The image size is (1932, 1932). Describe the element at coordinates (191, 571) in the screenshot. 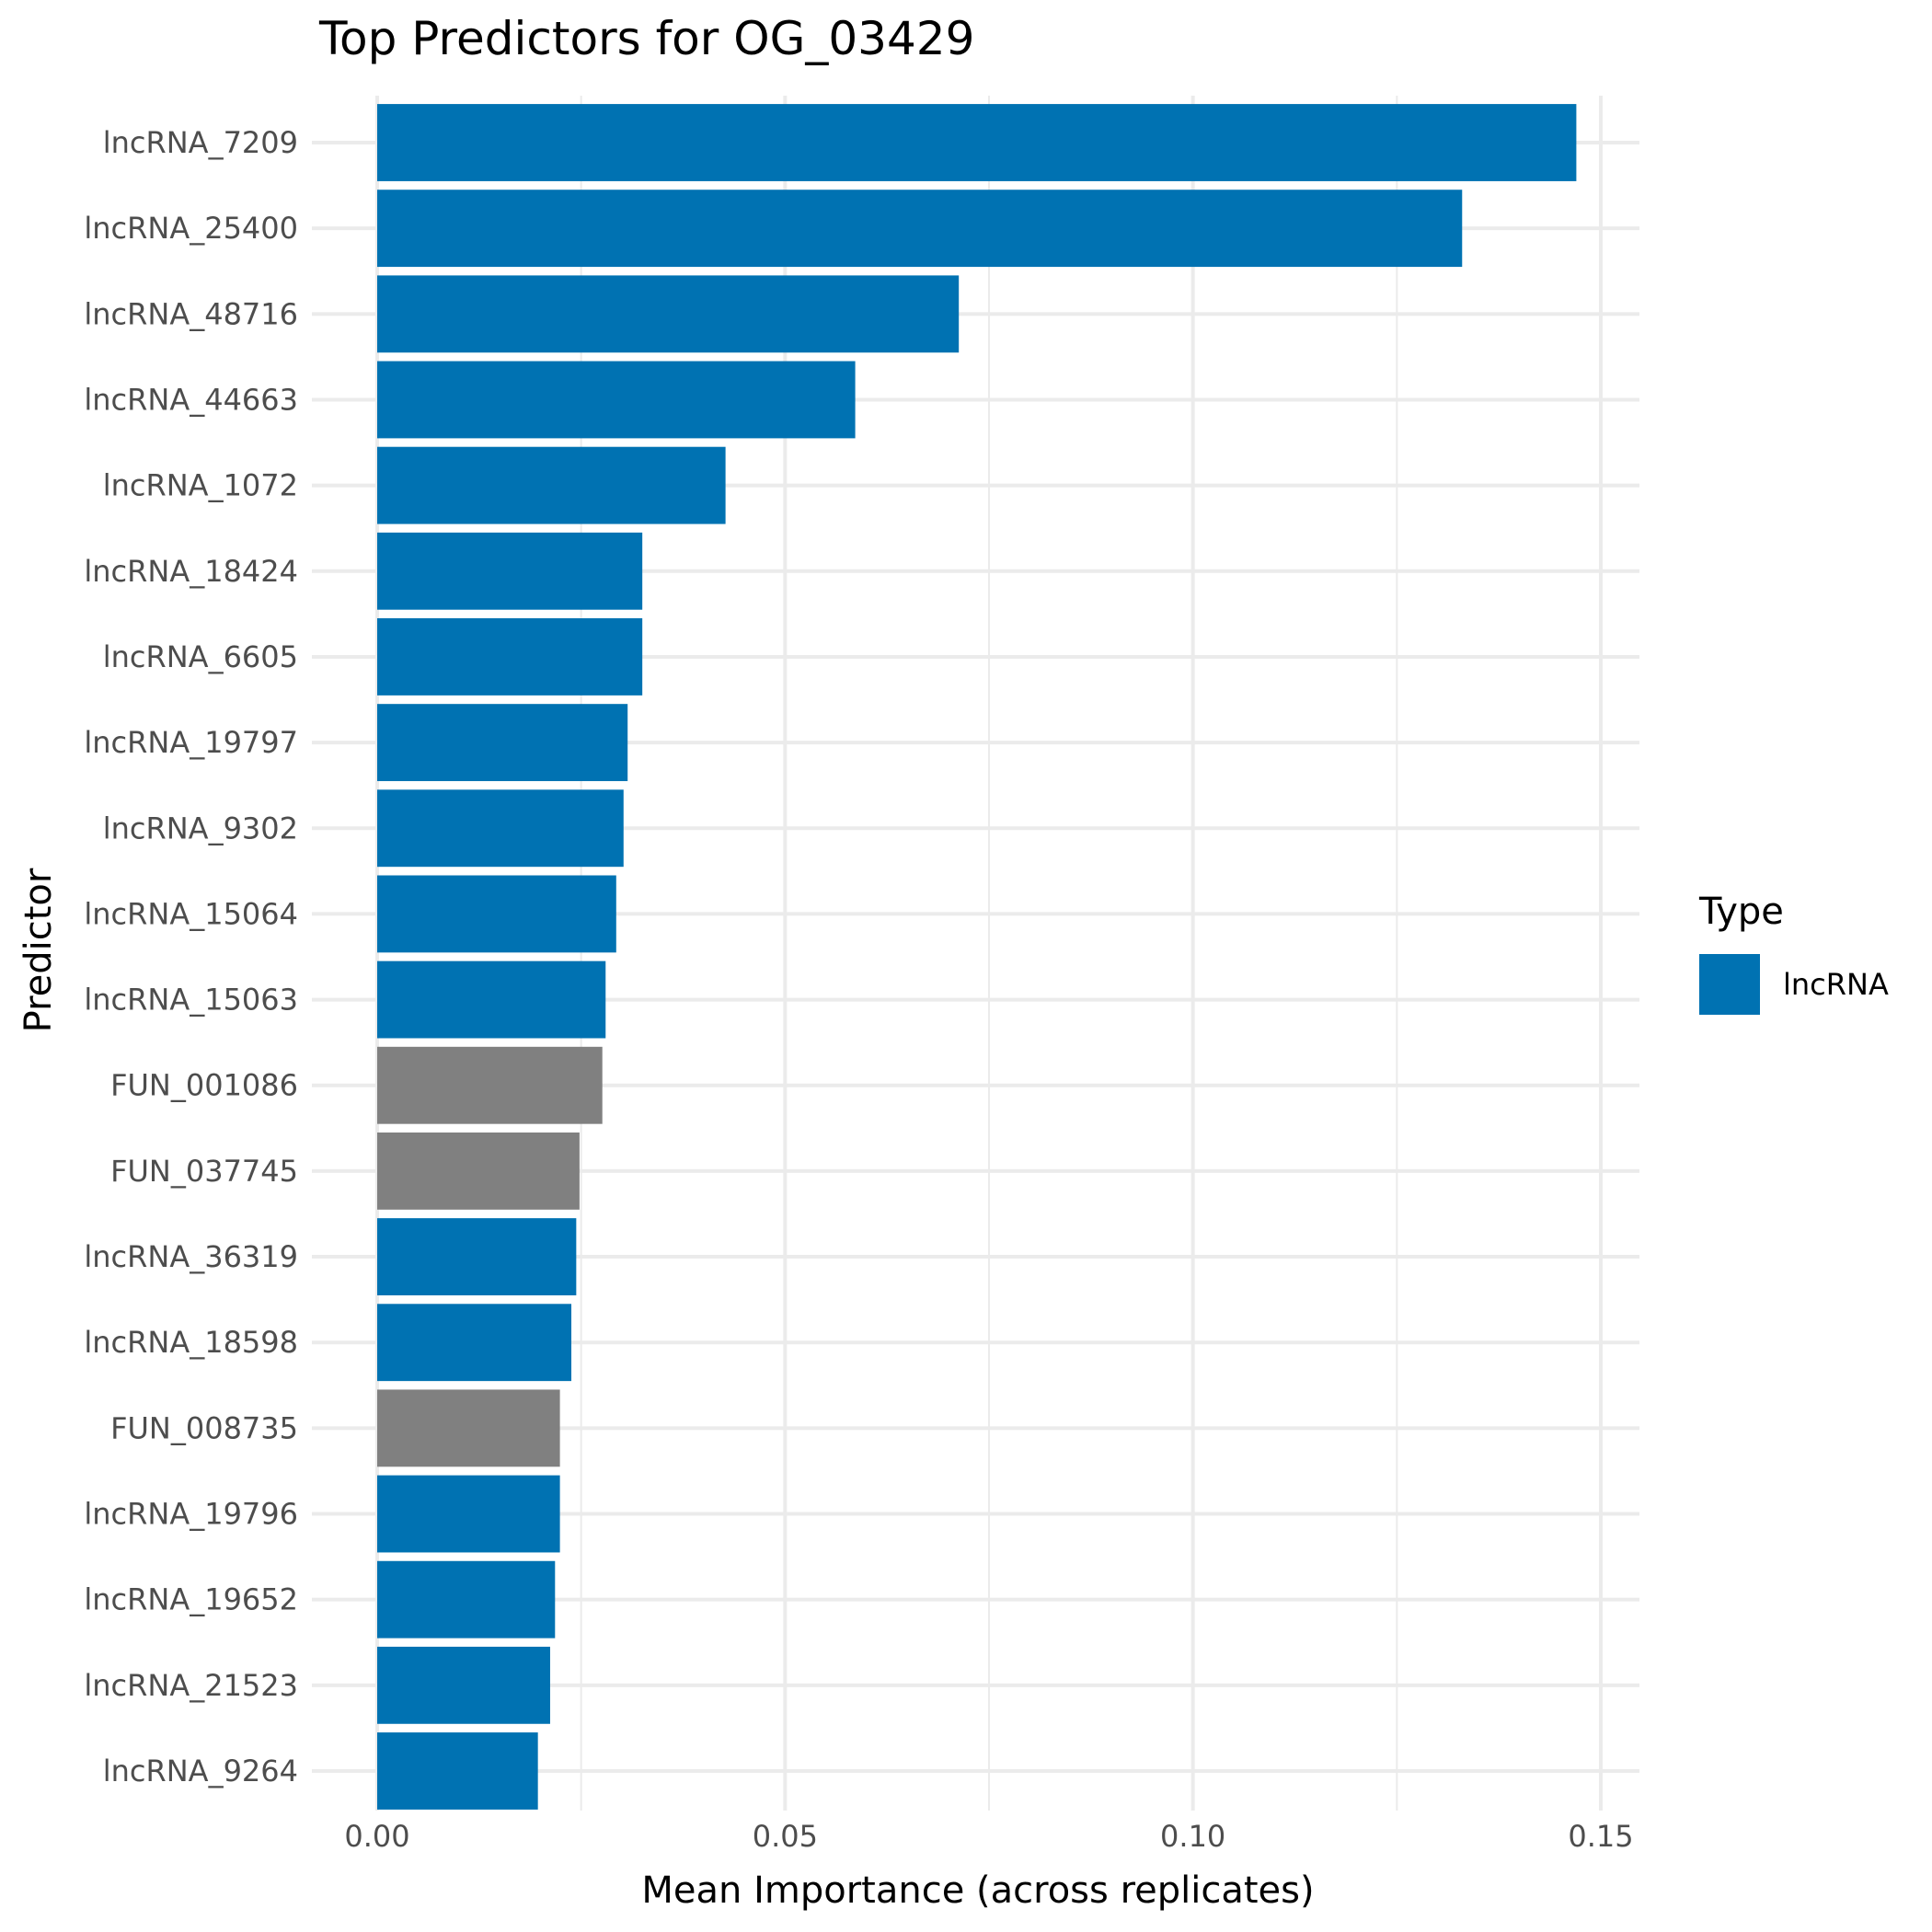

I see `y-tick-label: lncRNA_18424` at that location.